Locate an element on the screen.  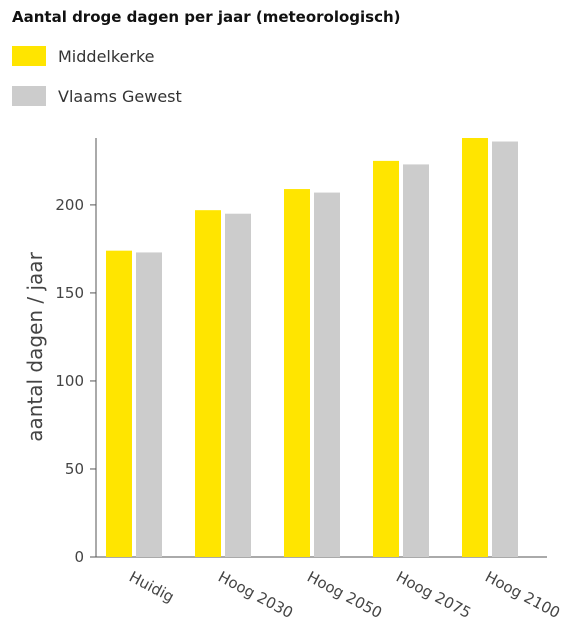
bar-vlaams-gewest-hoog-2075 is located at coordinates (416, 360).